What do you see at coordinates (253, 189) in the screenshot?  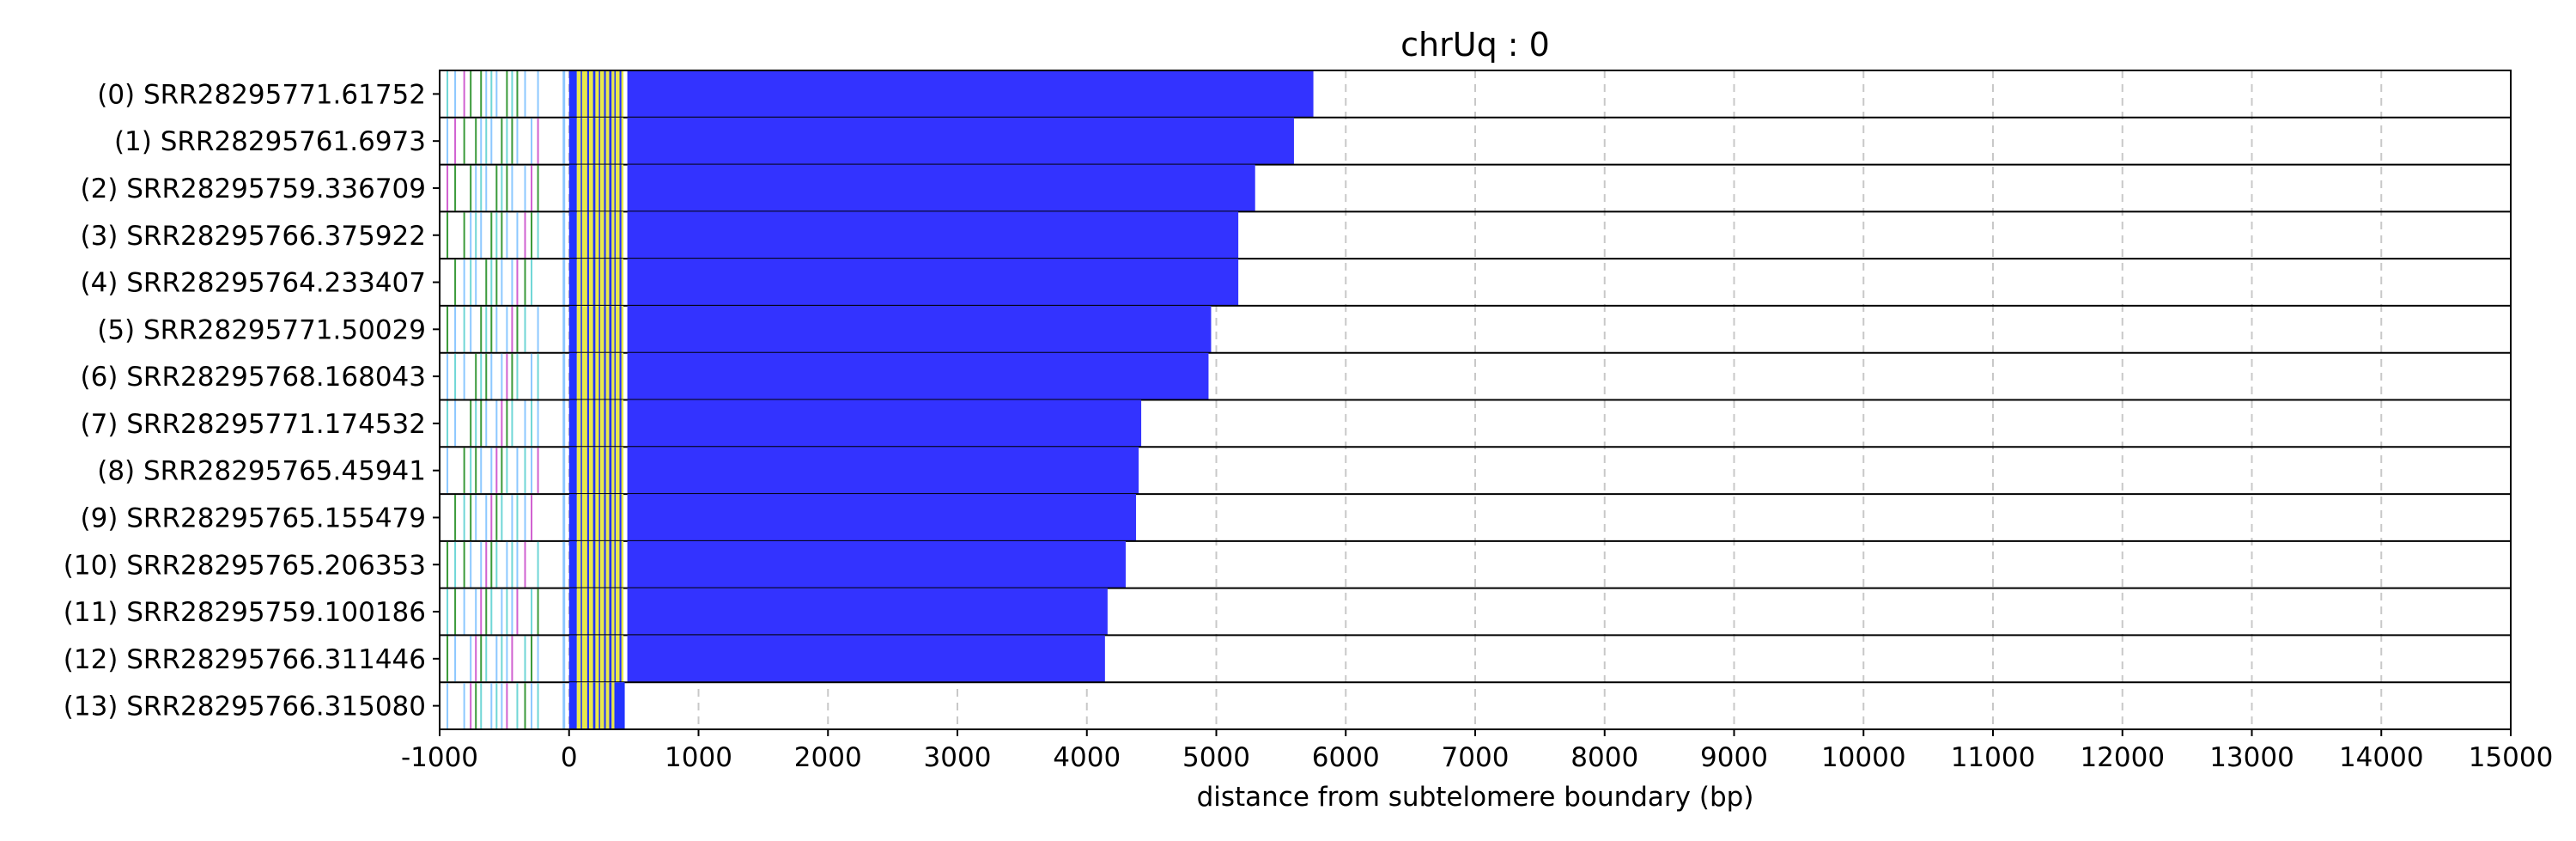 I see `y-tick-label: (2) SRR28295759.336709` at bounding box center [253, 189].